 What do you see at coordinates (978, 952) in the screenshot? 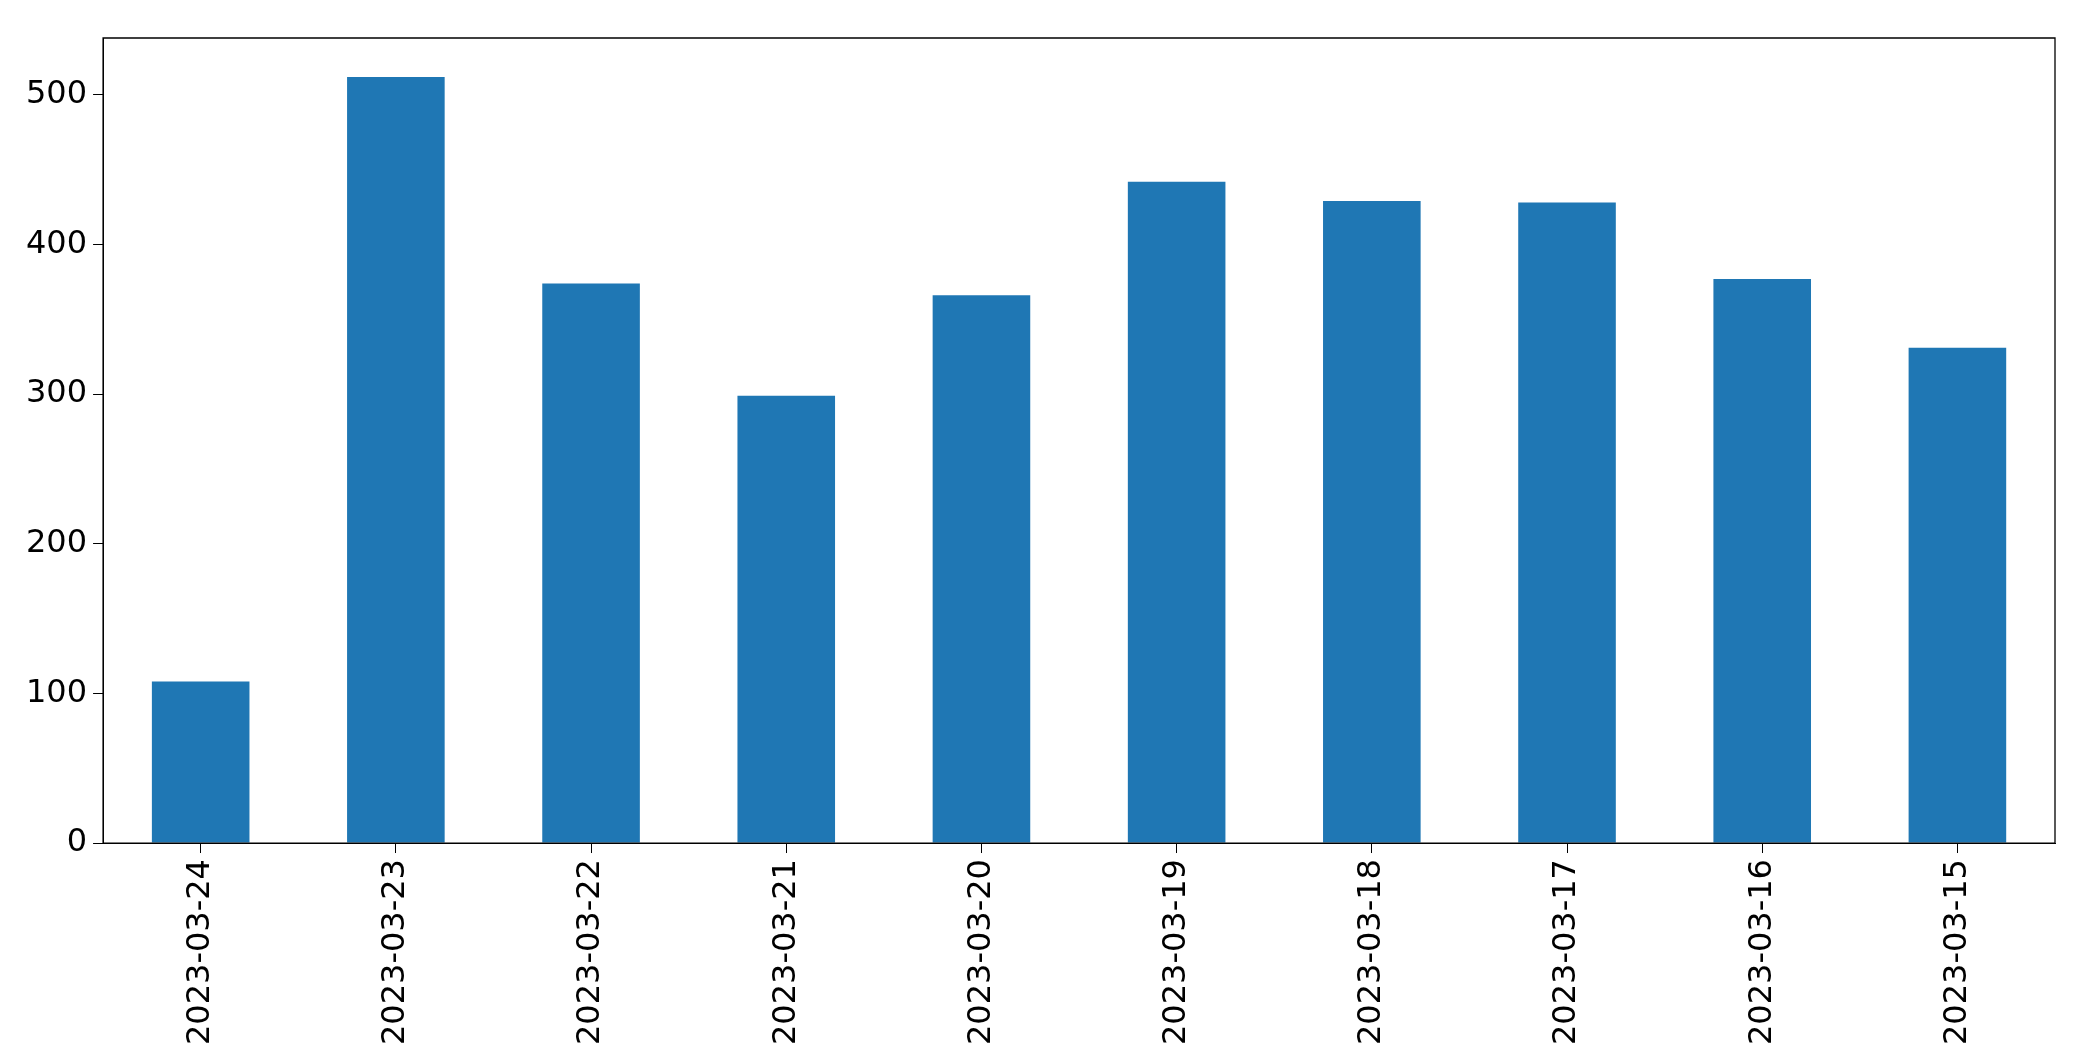
I see `x-tick-label: 2023-03-20` at bounding box center [978, 952].